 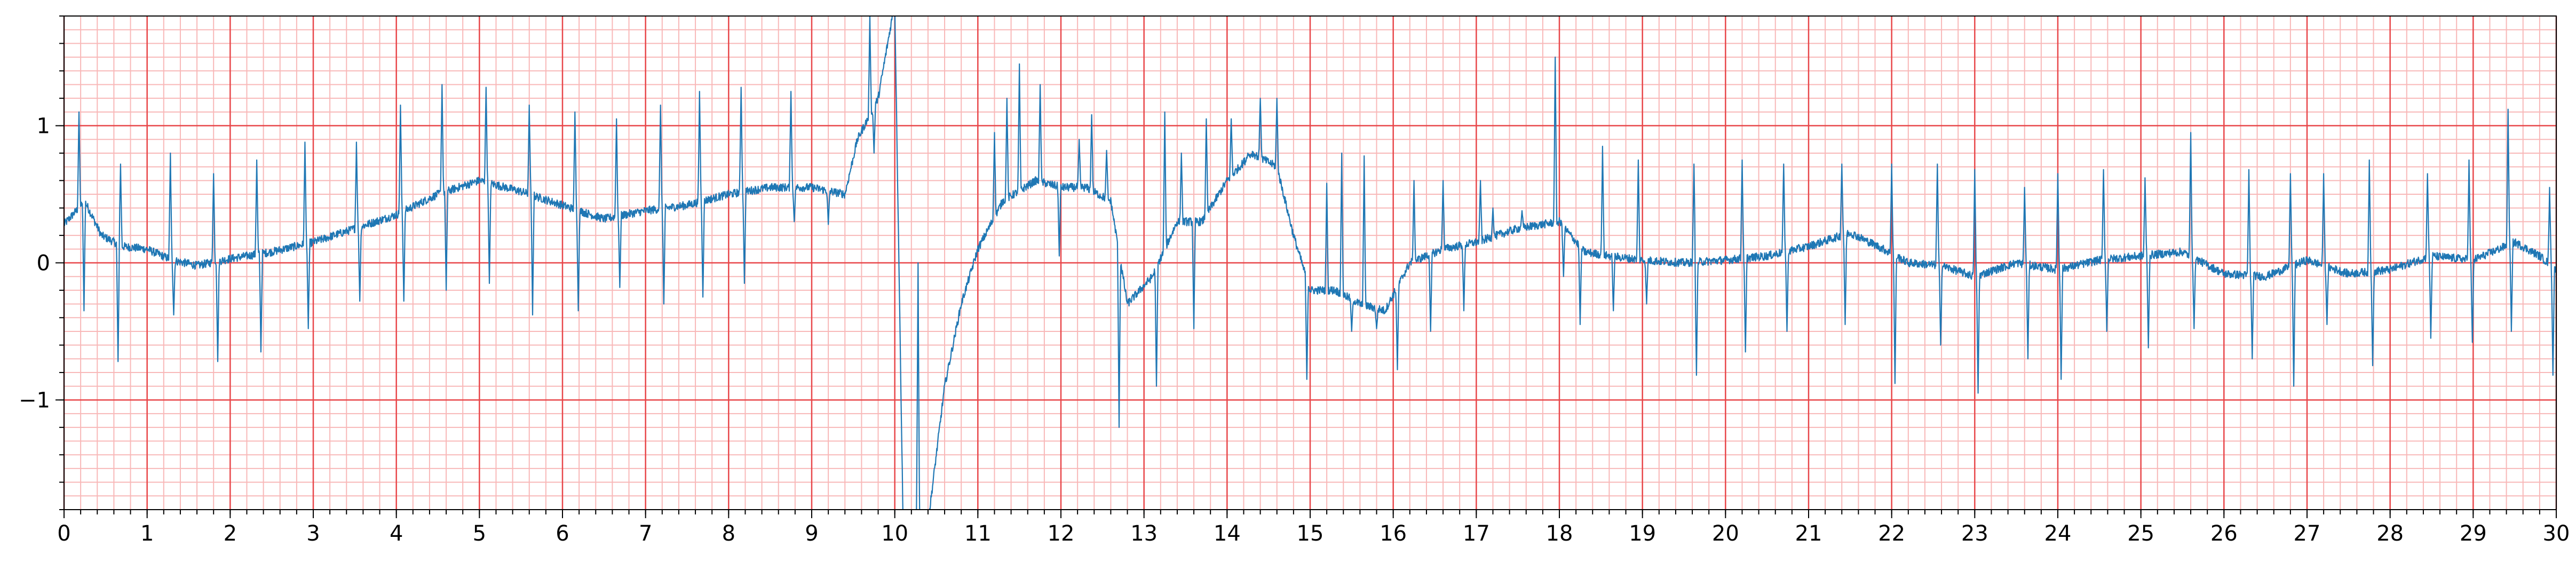 What do you see at coordinates (1144, 533) in the screenshot?
I see `x-tick-label: 13` at bounding box center [1144, 533].